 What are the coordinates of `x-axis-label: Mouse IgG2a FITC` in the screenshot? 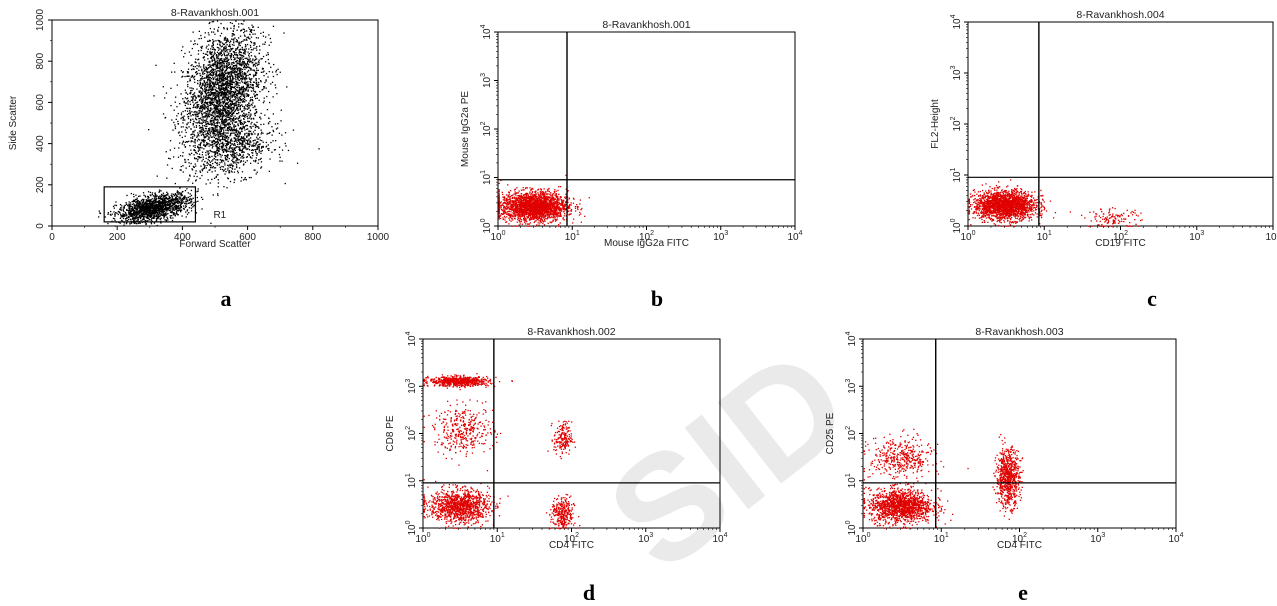 It's located at (646, 243).